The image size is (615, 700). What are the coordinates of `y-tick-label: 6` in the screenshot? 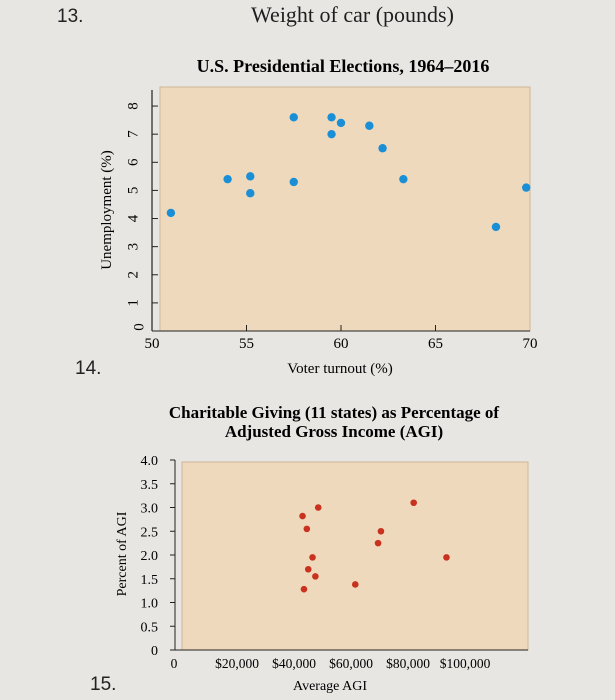 It's located at (133, 162).